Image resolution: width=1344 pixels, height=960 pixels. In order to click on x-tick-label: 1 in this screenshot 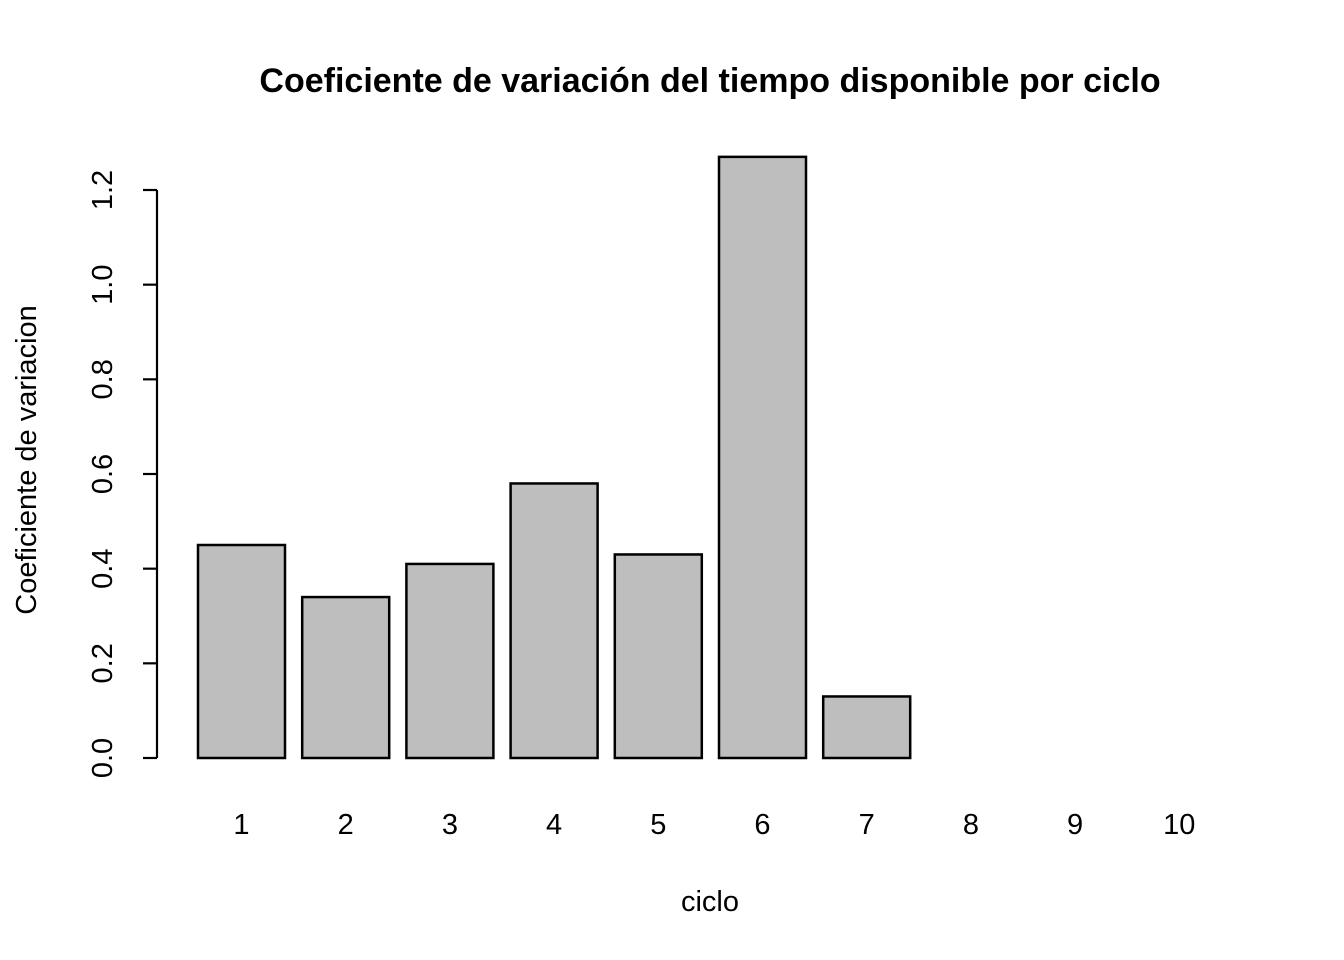, I will do `click(241, 825)`.